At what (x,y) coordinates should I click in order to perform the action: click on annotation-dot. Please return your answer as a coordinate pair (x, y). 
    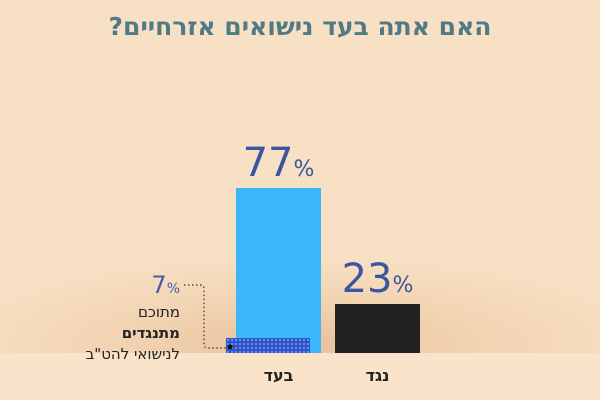
    Looking at the image, I should click on (230, 347).